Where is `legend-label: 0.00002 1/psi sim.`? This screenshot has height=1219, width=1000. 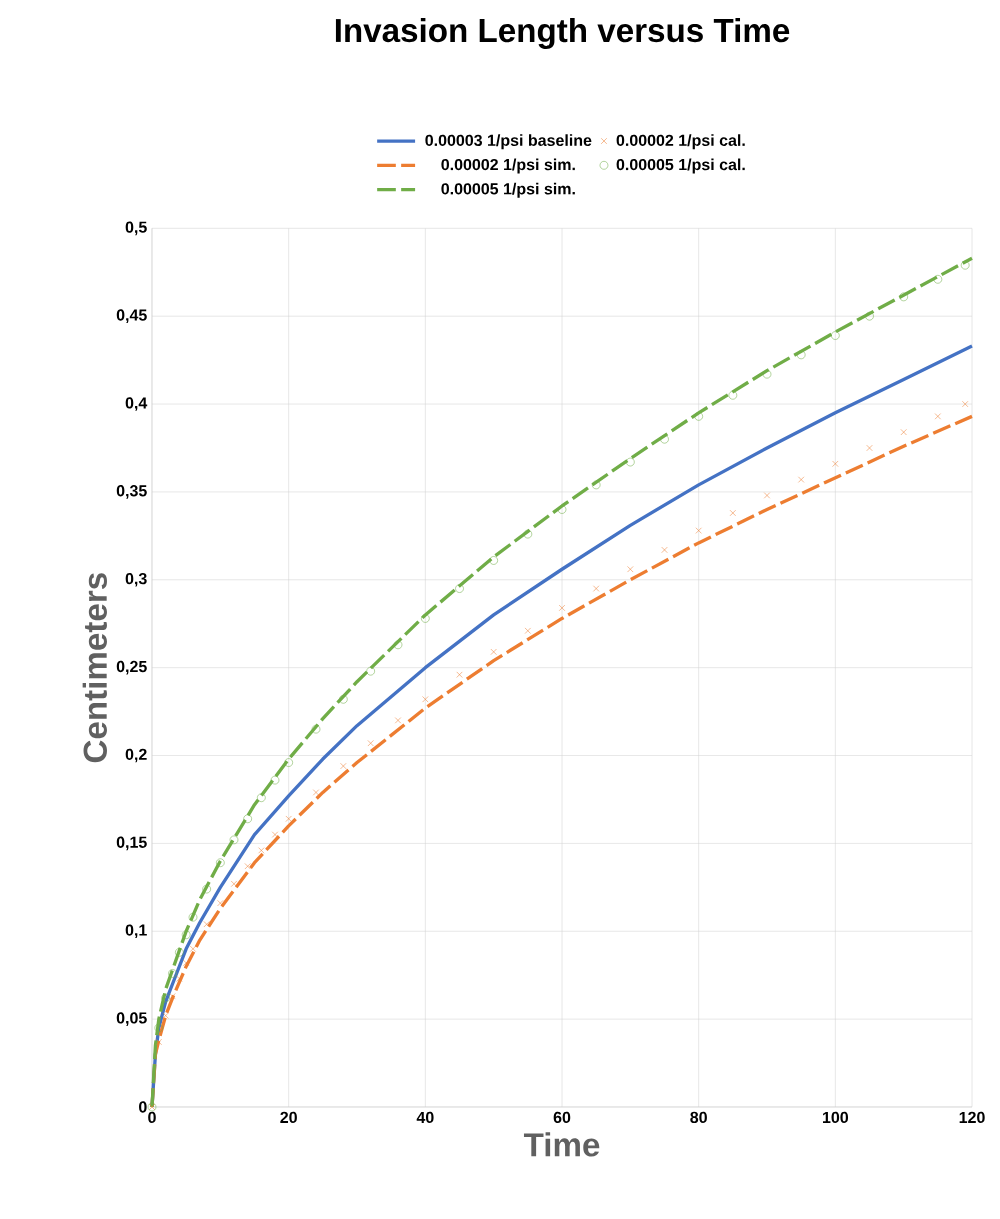
legend-label: 0.00002 1/psi sim. is located at coordinates (508, 166).